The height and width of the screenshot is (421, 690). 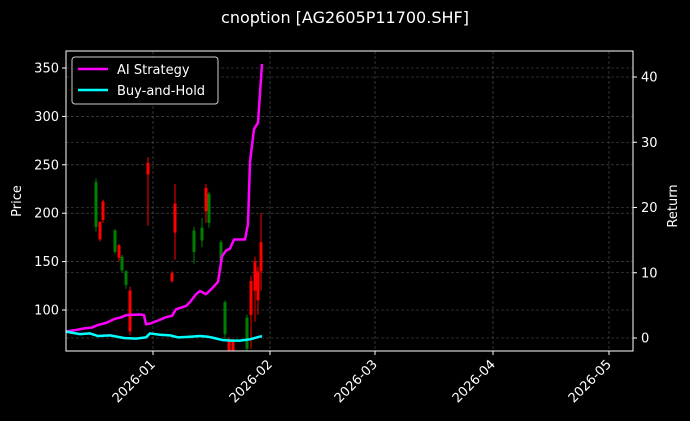 I want to click on legend-label-ai-strategy: AI Strategy, so click(x=153, y=70).